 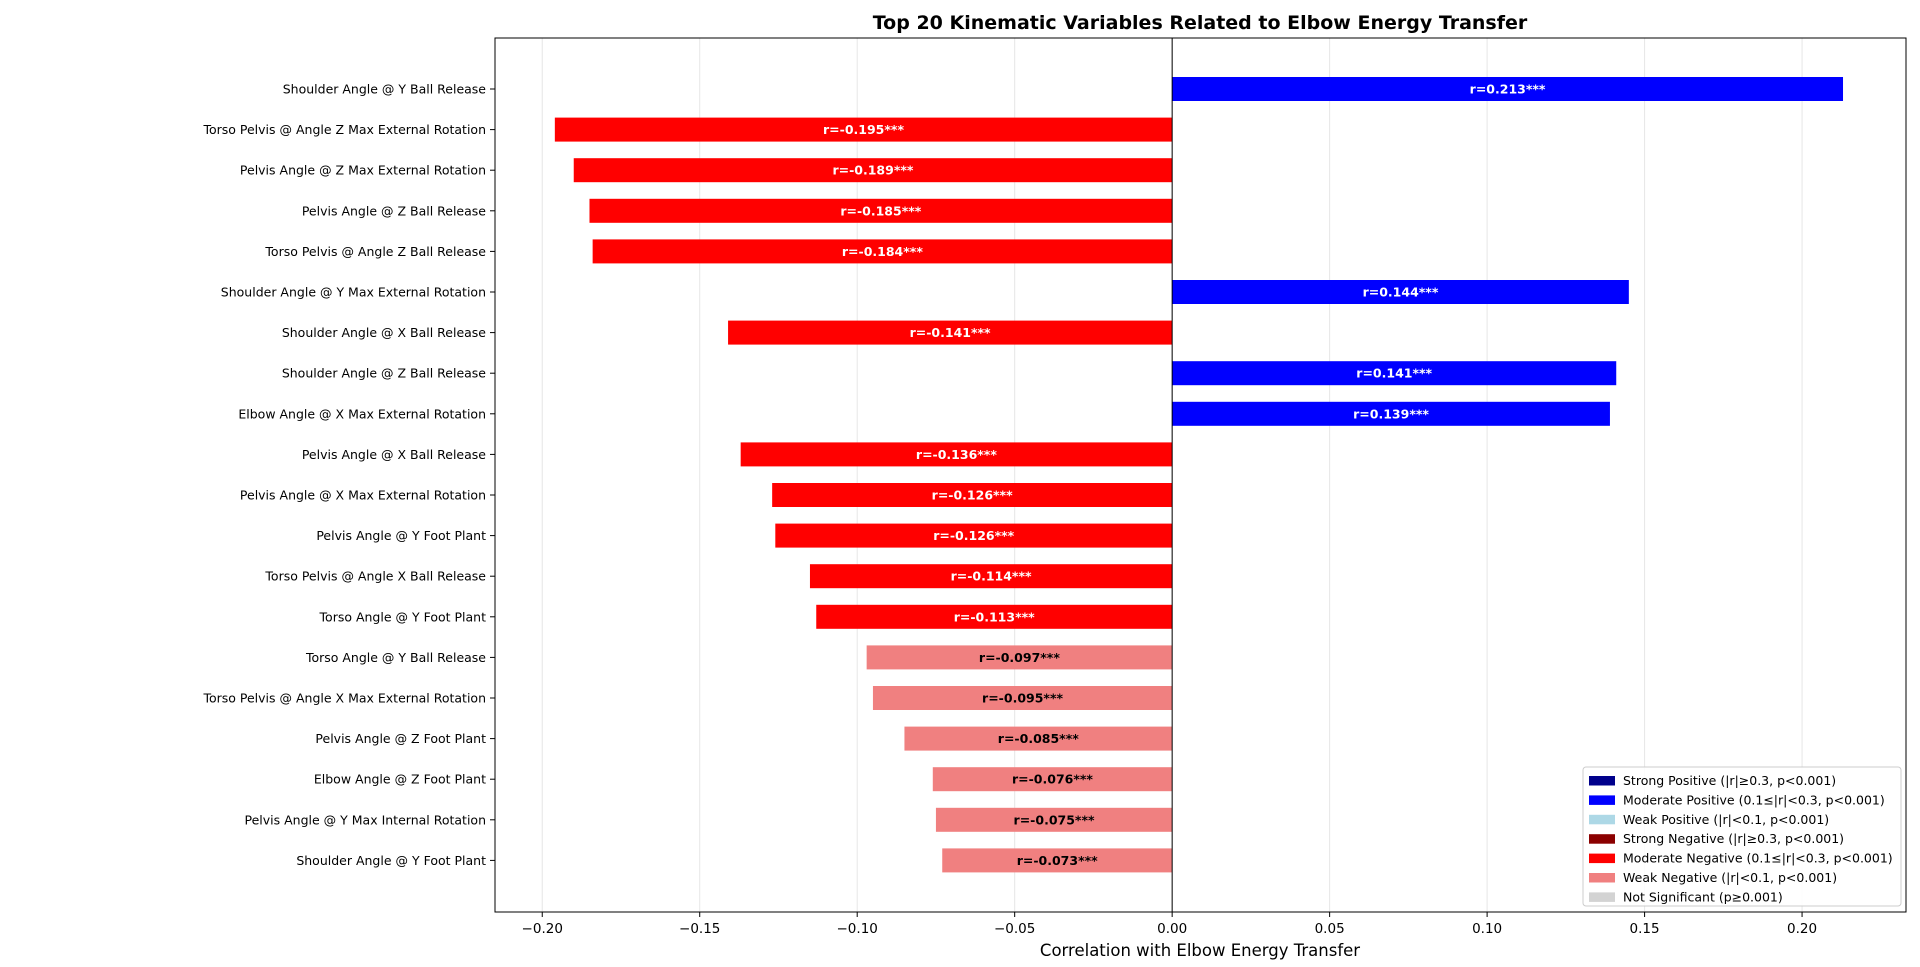 What do you see at coordinates (401, 535) in the screenshot?
I see `y-tick-label-12: Pelvis Angle @ Y Foot Plant` at bounding box center [401, 535].